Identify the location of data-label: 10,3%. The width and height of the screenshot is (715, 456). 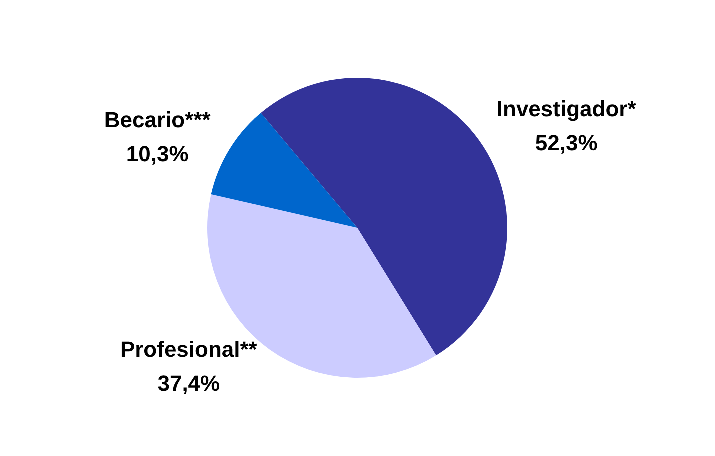
(157, 153).